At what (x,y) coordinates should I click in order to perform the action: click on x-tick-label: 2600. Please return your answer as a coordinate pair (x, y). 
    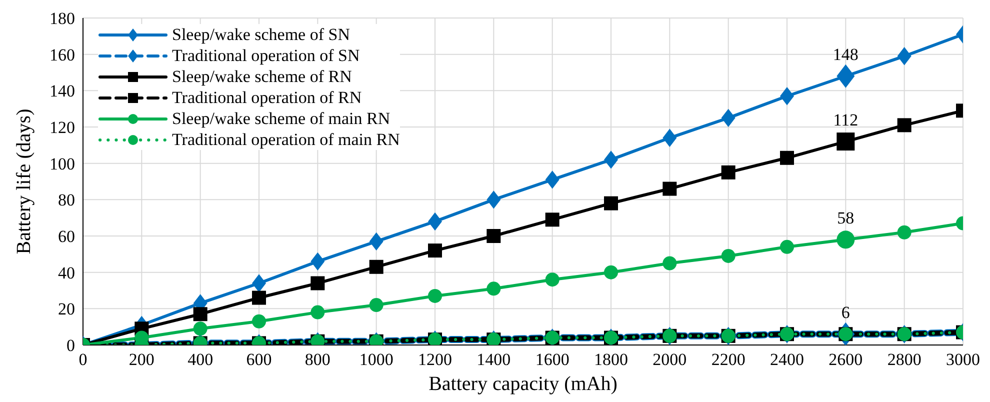
    Looking at the image, I should click on (845, 360).